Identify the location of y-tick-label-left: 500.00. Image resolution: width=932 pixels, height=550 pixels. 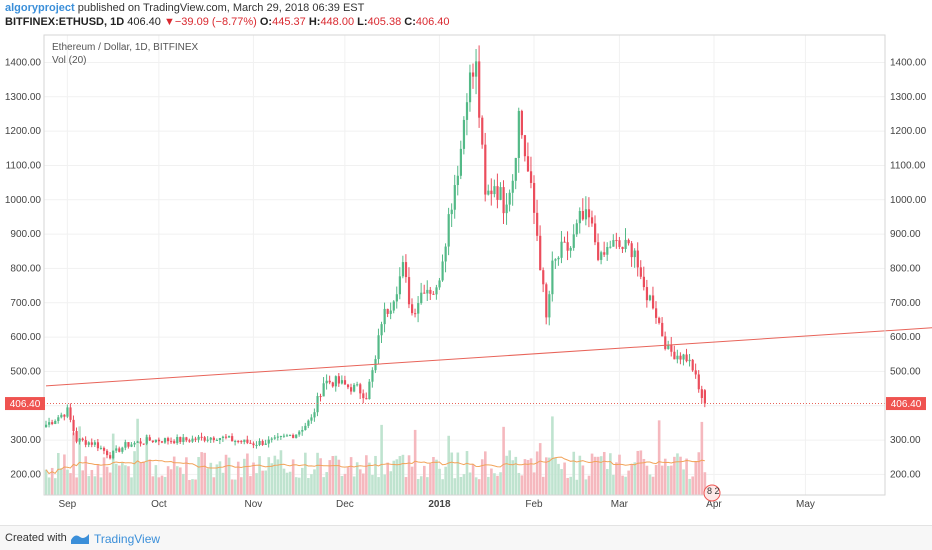
(25, 371).